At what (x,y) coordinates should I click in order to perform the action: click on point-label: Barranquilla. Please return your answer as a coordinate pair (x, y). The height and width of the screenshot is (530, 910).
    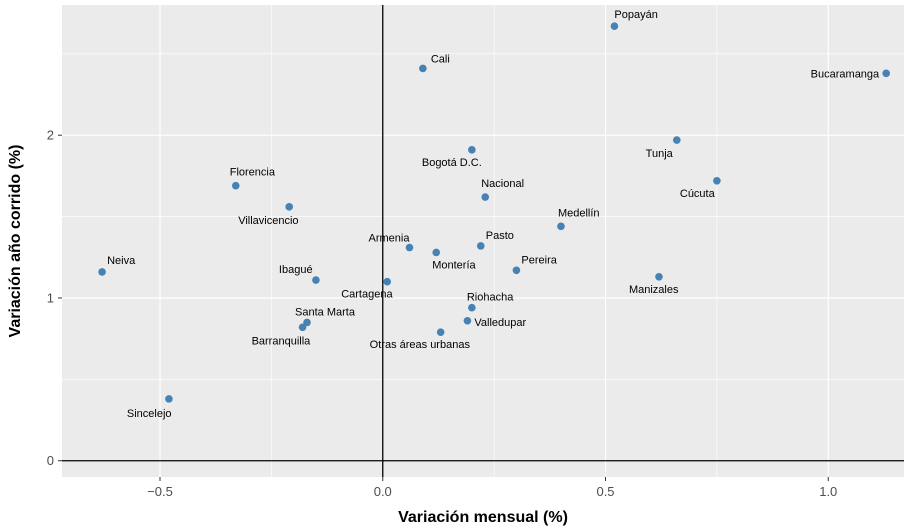
    Looking at the image, I should click on (282, 341).